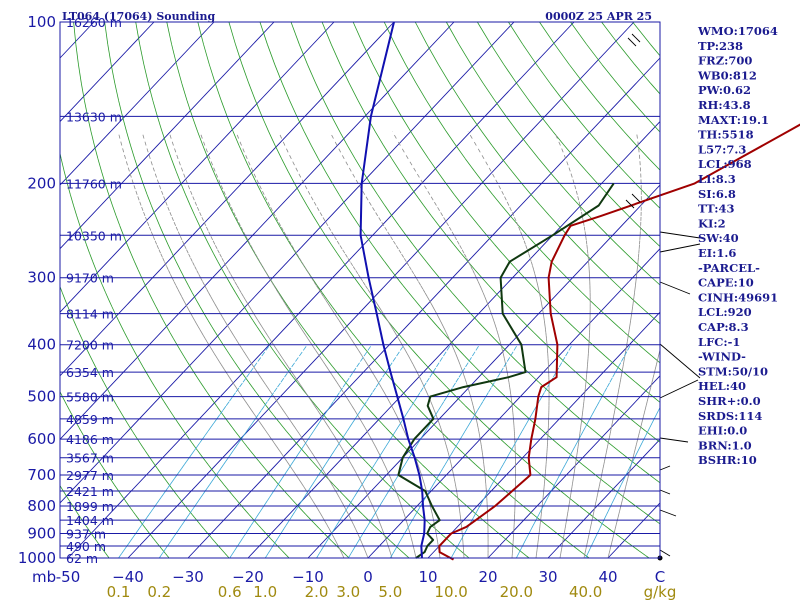 This screenshot has height=600, width=800. Describe the element at coordinates (137, 103) in the screenshot. I see `isotherm-line` at that location.